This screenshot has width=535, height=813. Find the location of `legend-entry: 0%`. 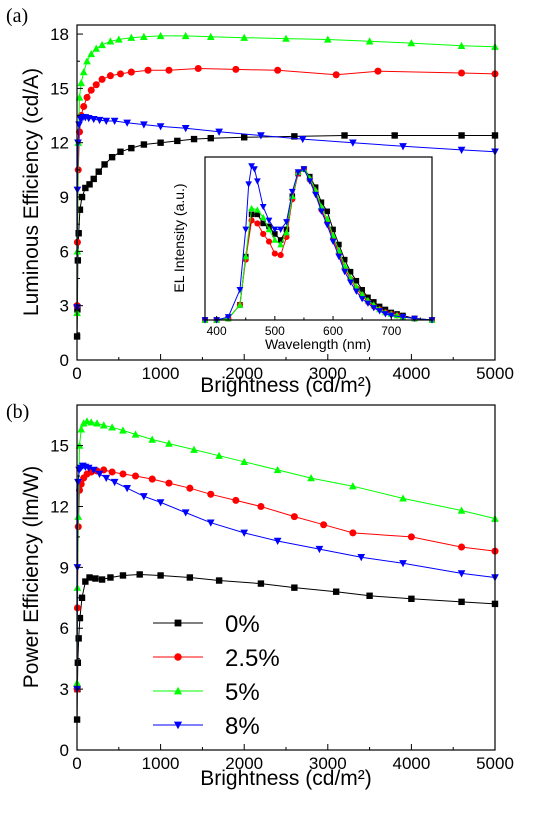

legend-entry: 0% is located at coordinates (206, 624).